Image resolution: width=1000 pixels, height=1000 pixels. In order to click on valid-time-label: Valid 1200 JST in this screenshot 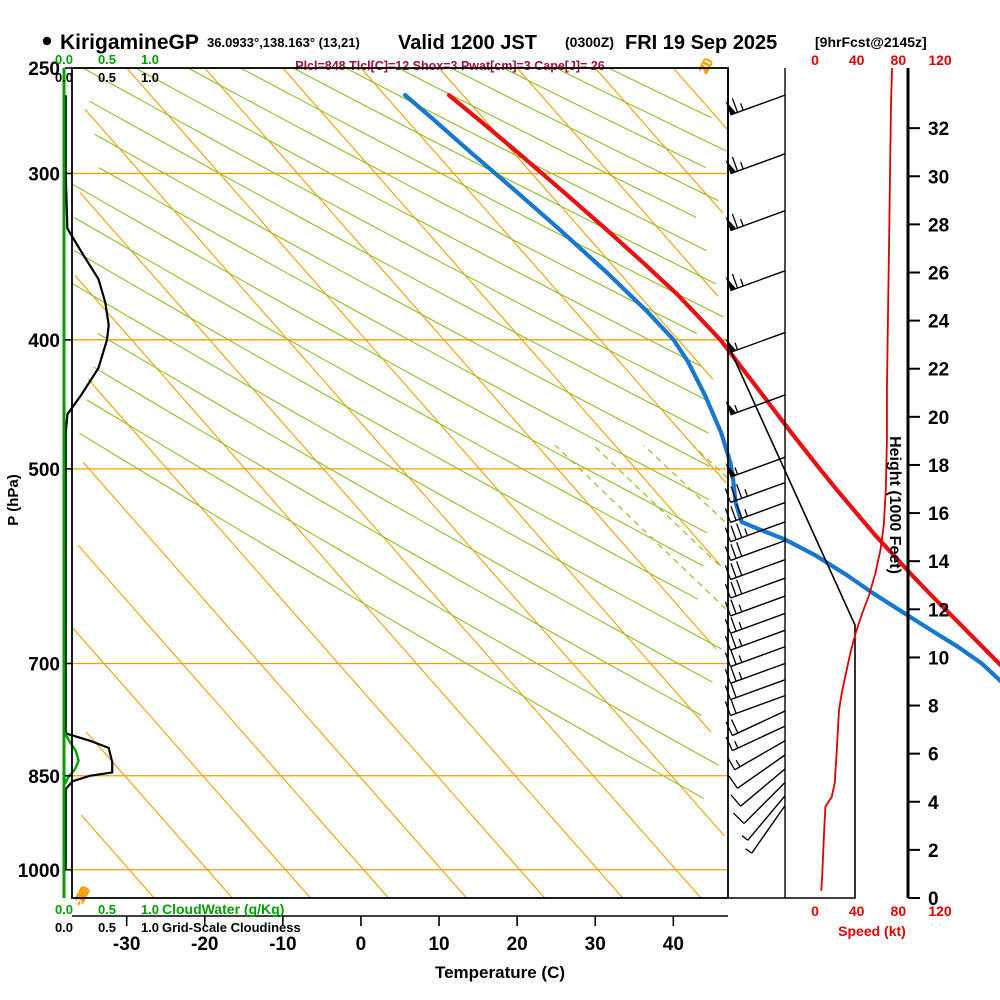, I will do `click(467, 43)`.